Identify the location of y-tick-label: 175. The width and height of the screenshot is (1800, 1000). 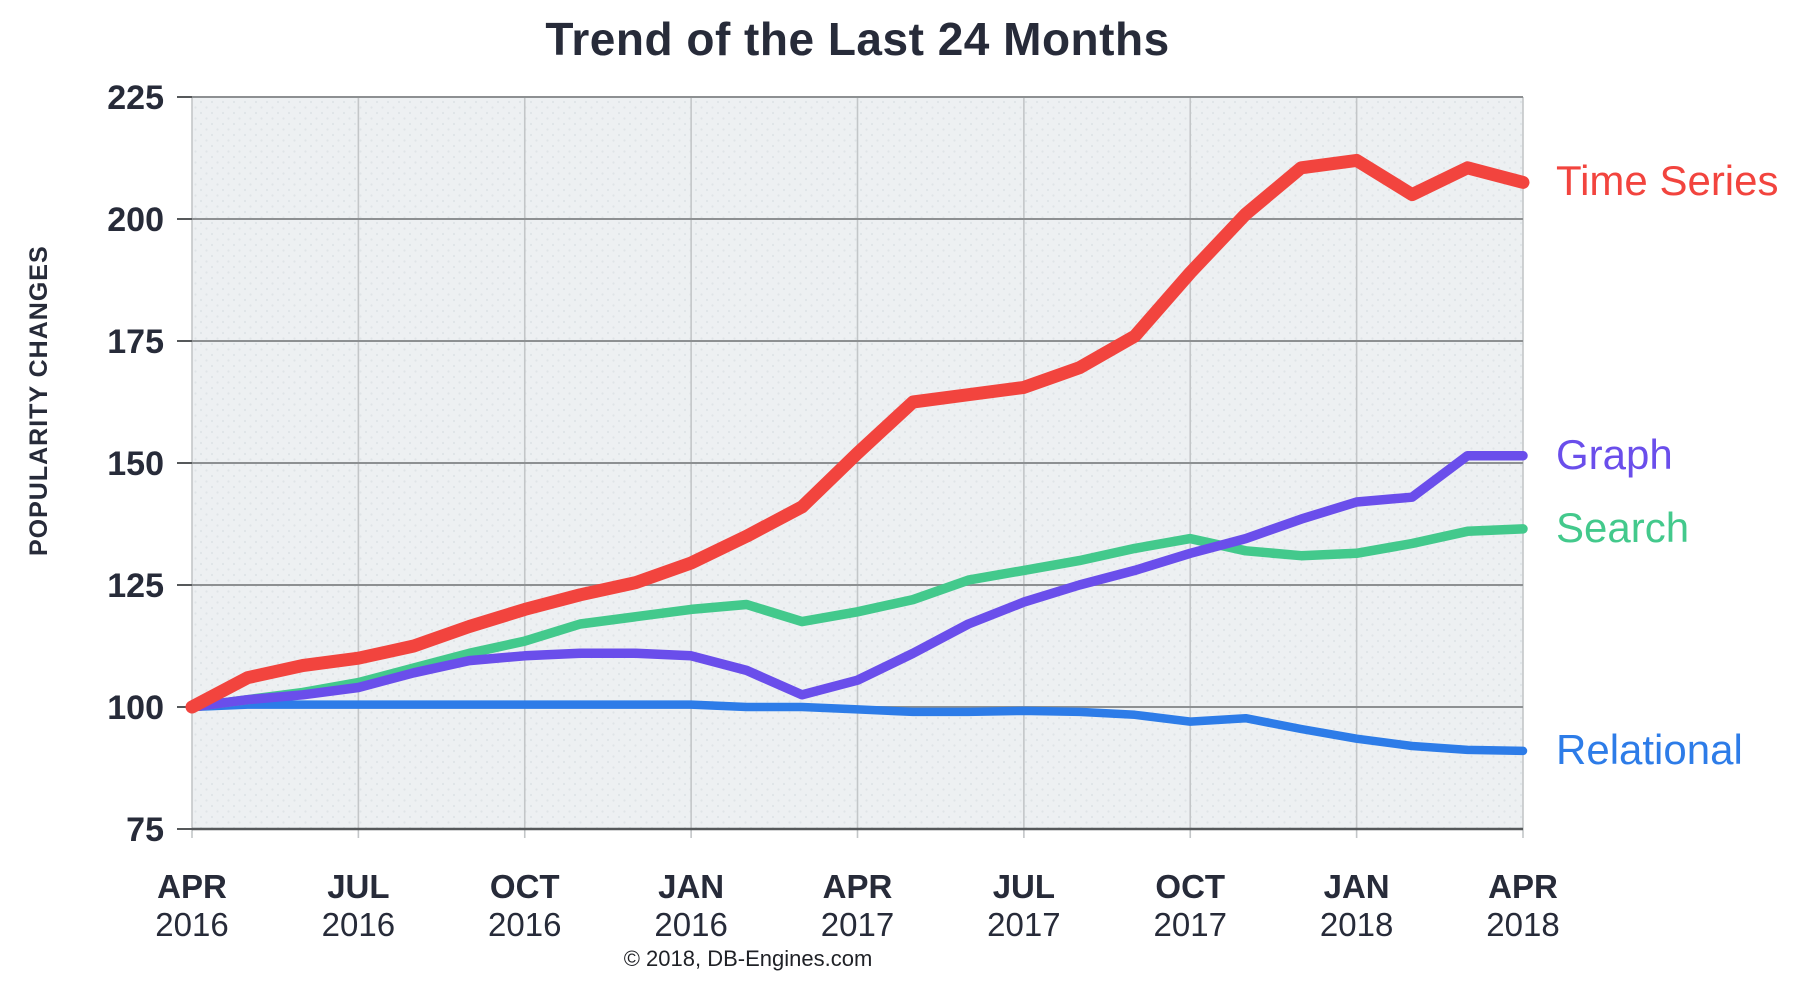
(135, 342).